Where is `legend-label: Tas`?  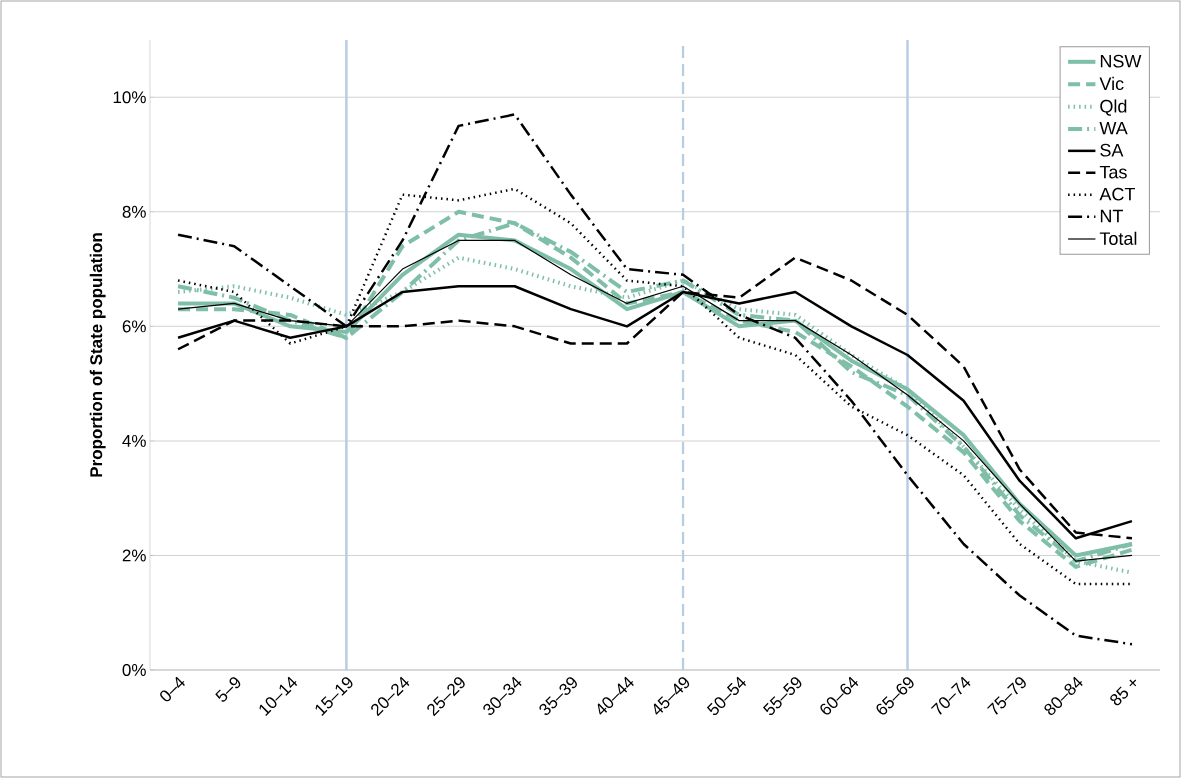 legend-label: Tas is located at coordinates (1113, 172).